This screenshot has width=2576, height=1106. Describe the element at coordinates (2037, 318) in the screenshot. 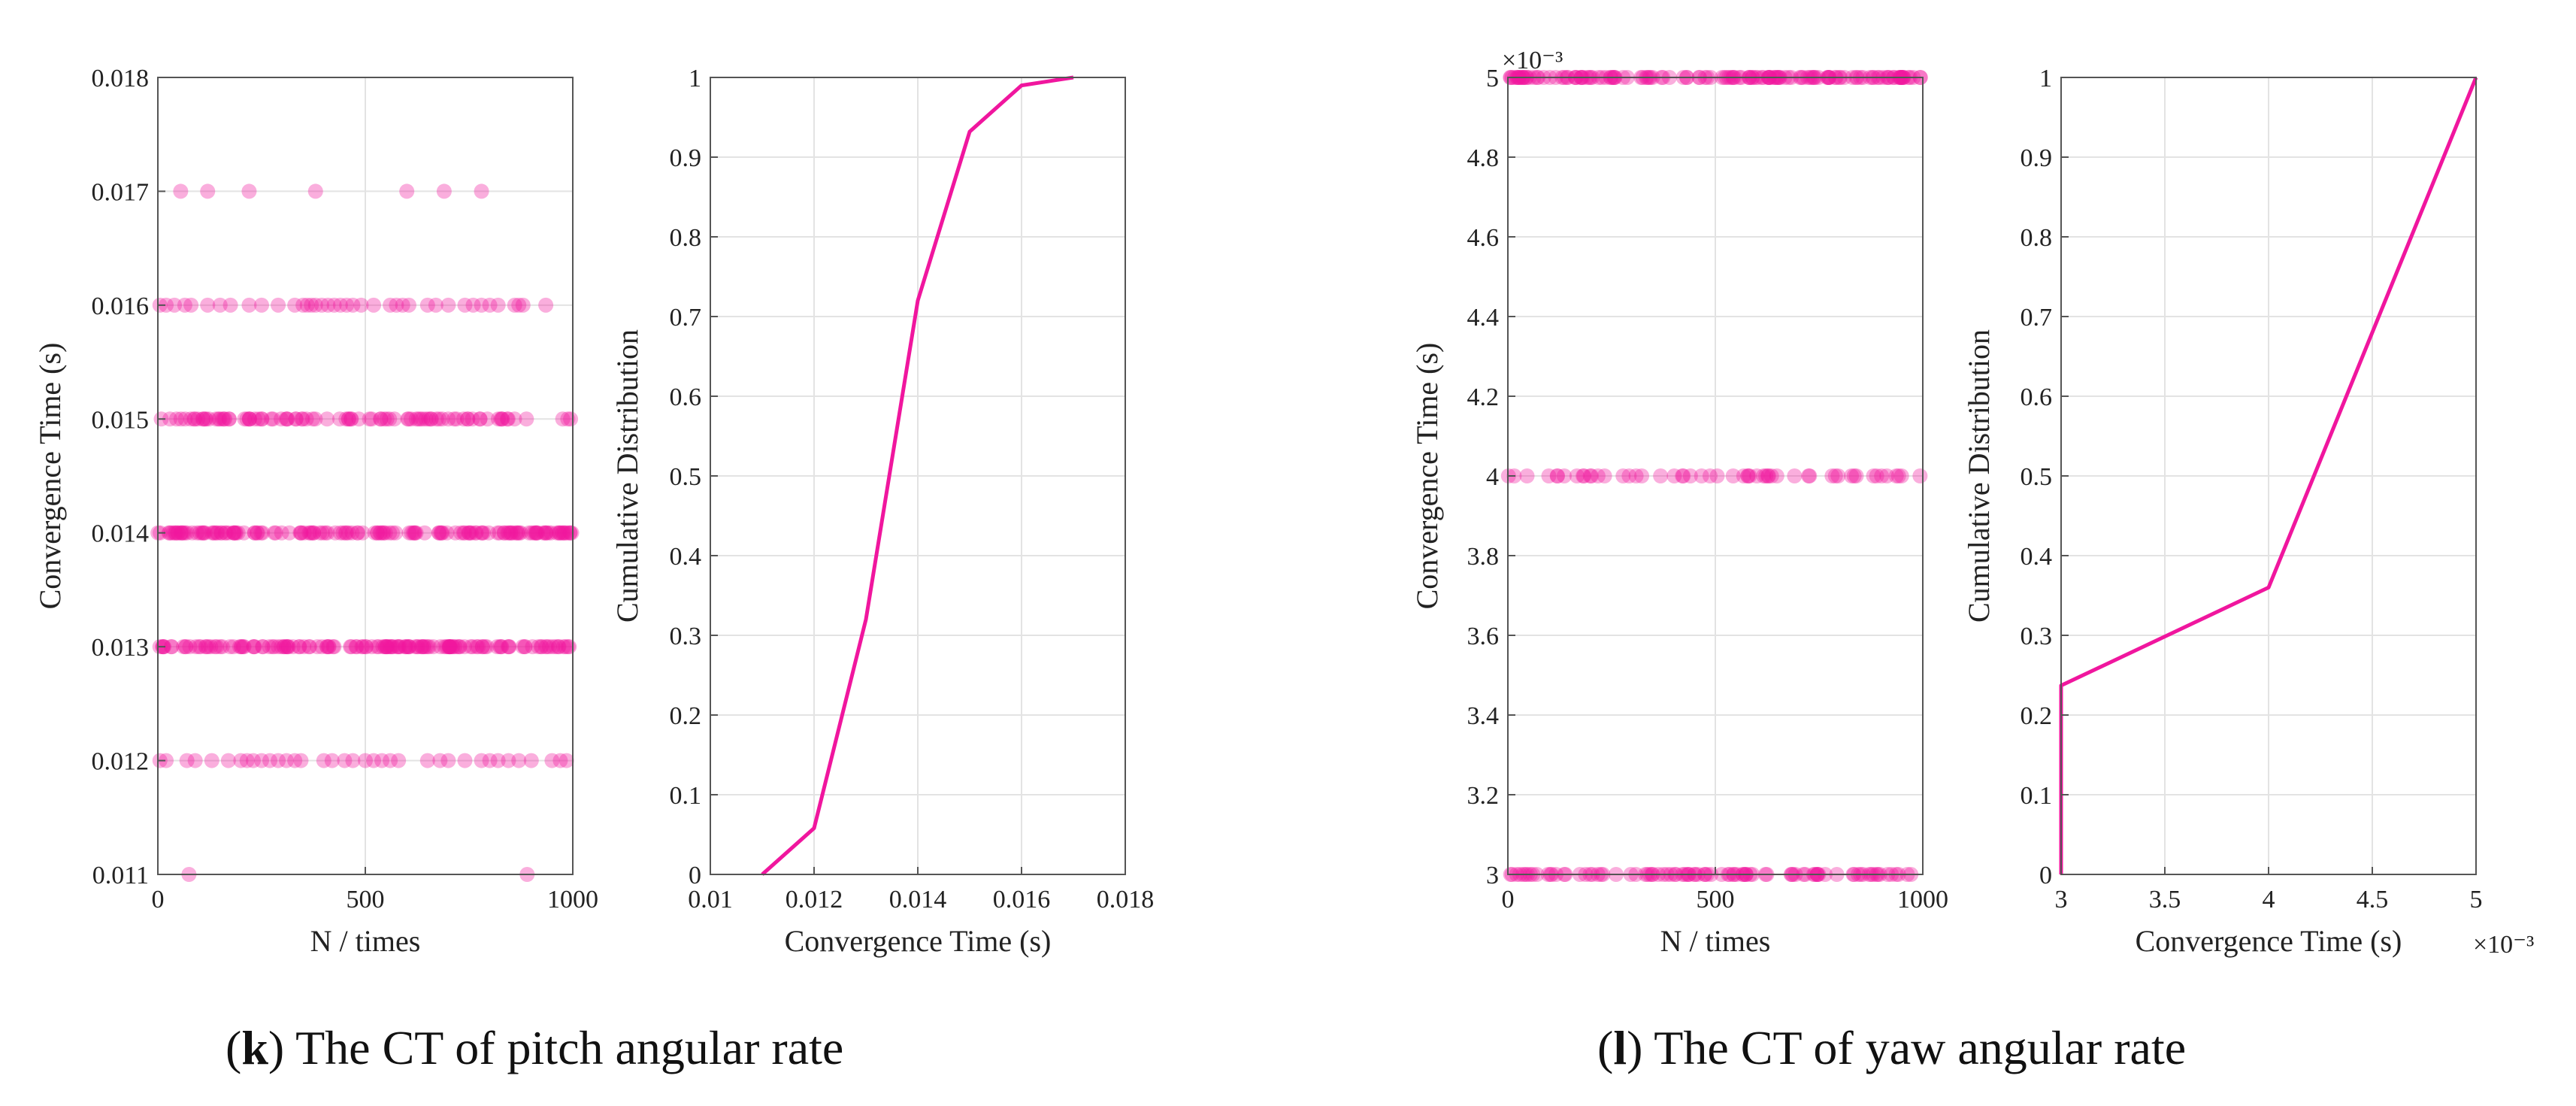

I see `y-tick-label: 0.7` at that location.